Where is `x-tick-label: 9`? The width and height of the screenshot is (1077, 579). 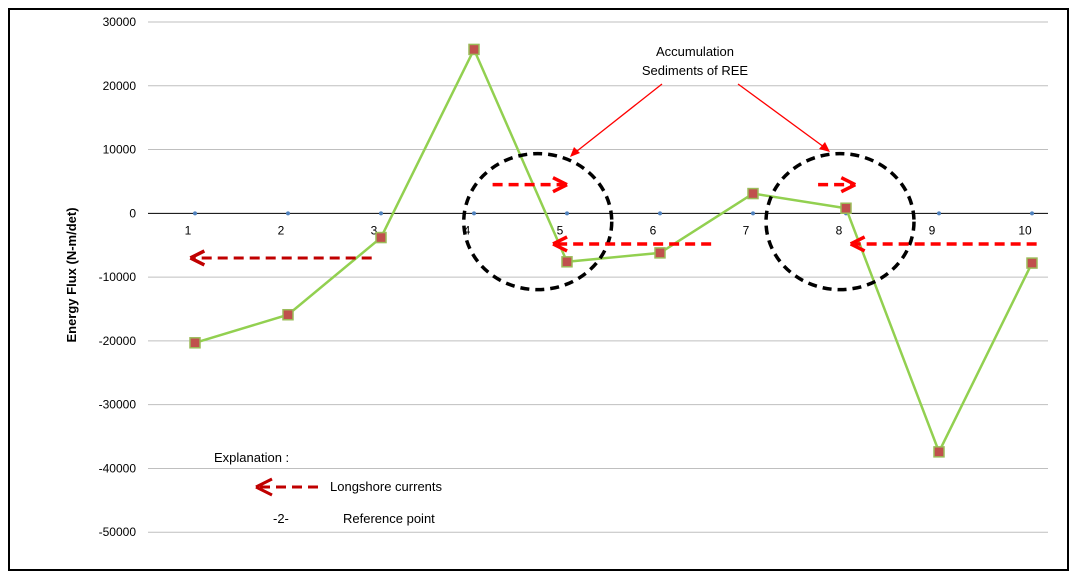 x-tick-label: 9 is located at coordinates (932, 230).